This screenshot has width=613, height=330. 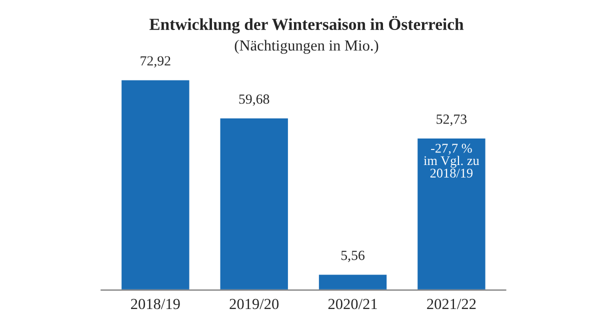 What do you see at coordinates (352, 304) in the screenshot?
I see `x-tick-label: 2020/21` at bounding box center [352, 304].